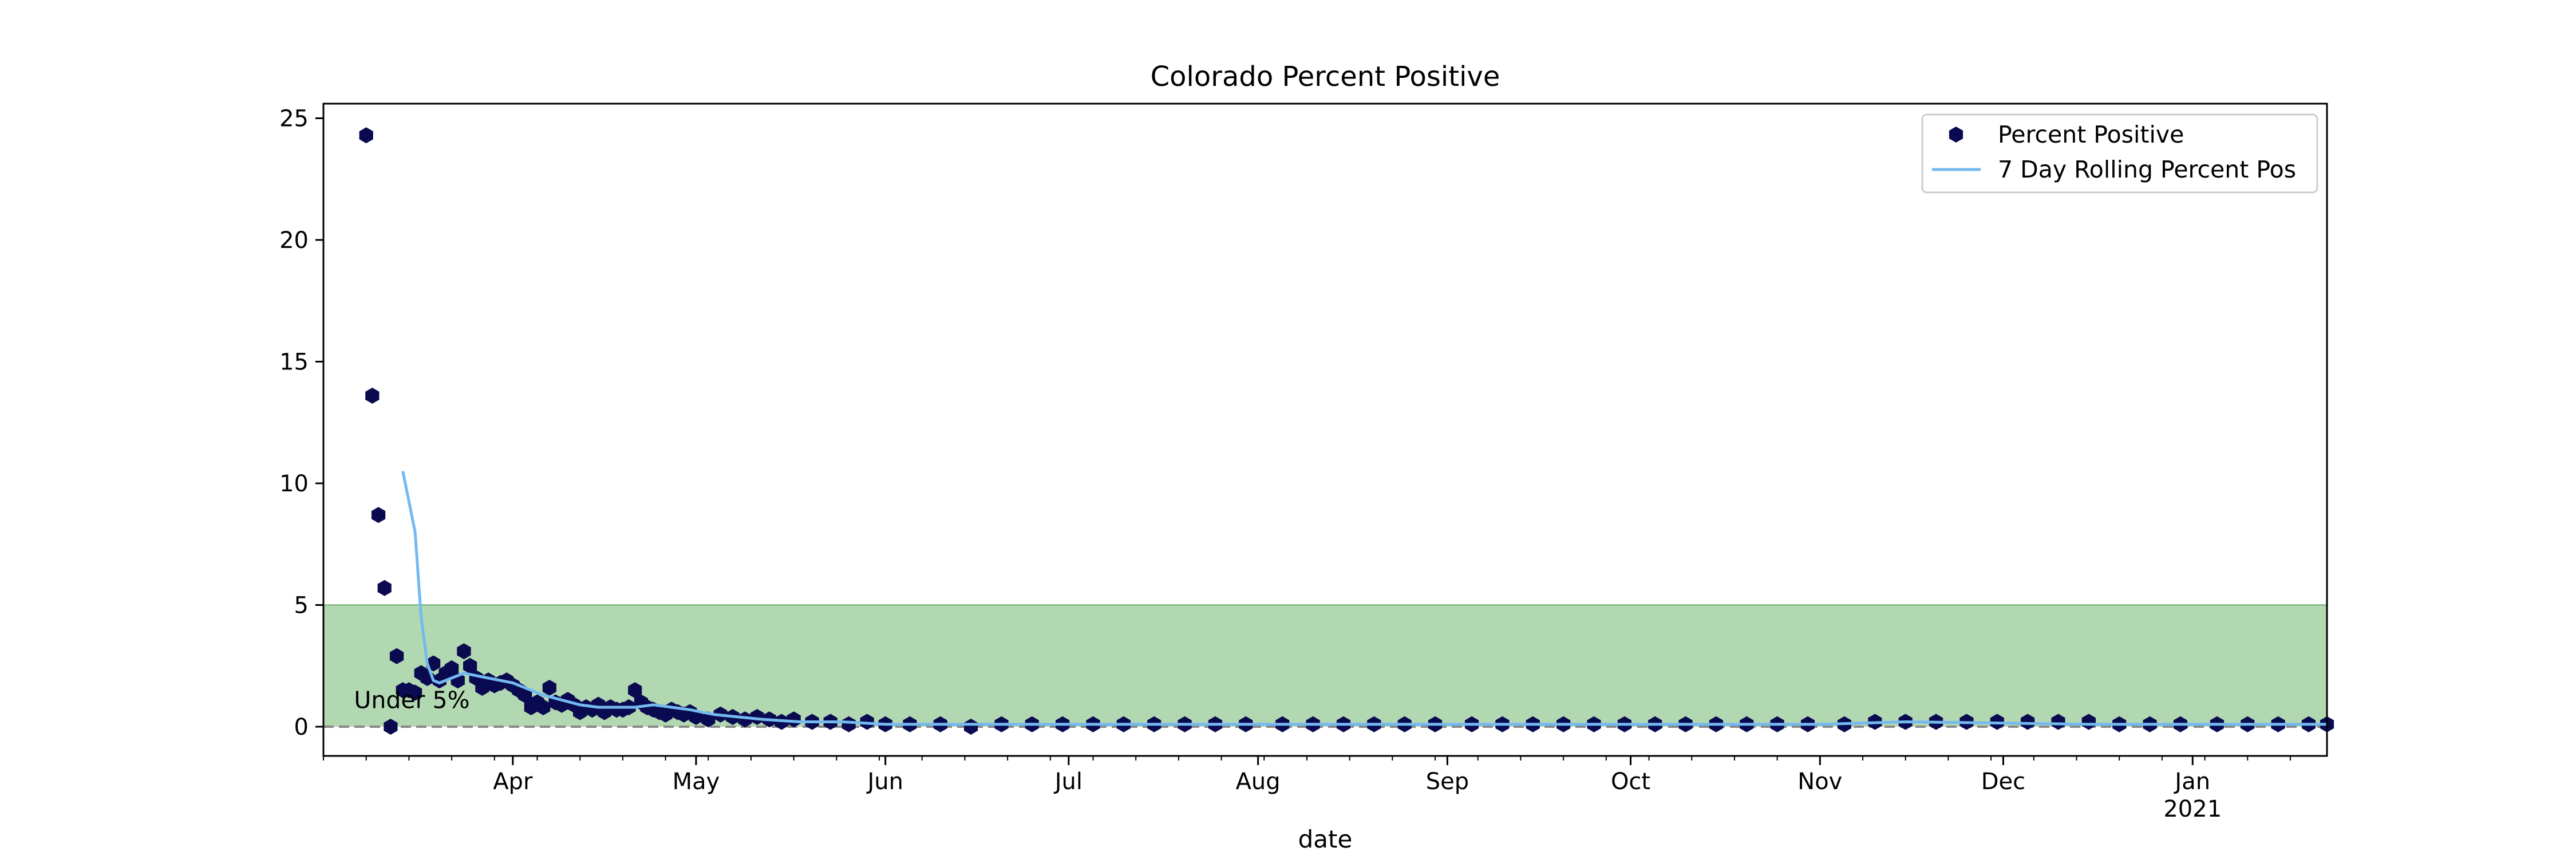 The height and width of the screenshot is (859, 2576). What do you see at coordinates (294, 119) in the screenshot?
I see `y-tick-label: 25` at bounding box center [294, 119].